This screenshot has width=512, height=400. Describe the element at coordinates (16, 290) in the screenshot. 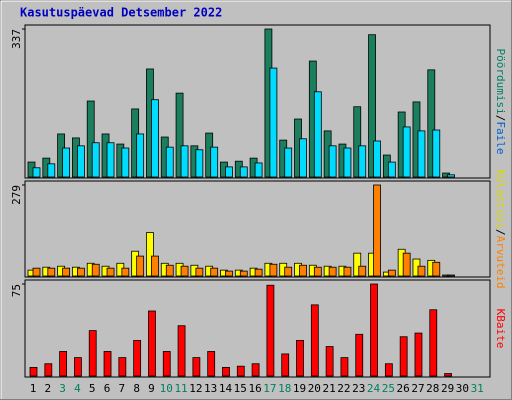

I see `y-tick-label: 75` at that location.